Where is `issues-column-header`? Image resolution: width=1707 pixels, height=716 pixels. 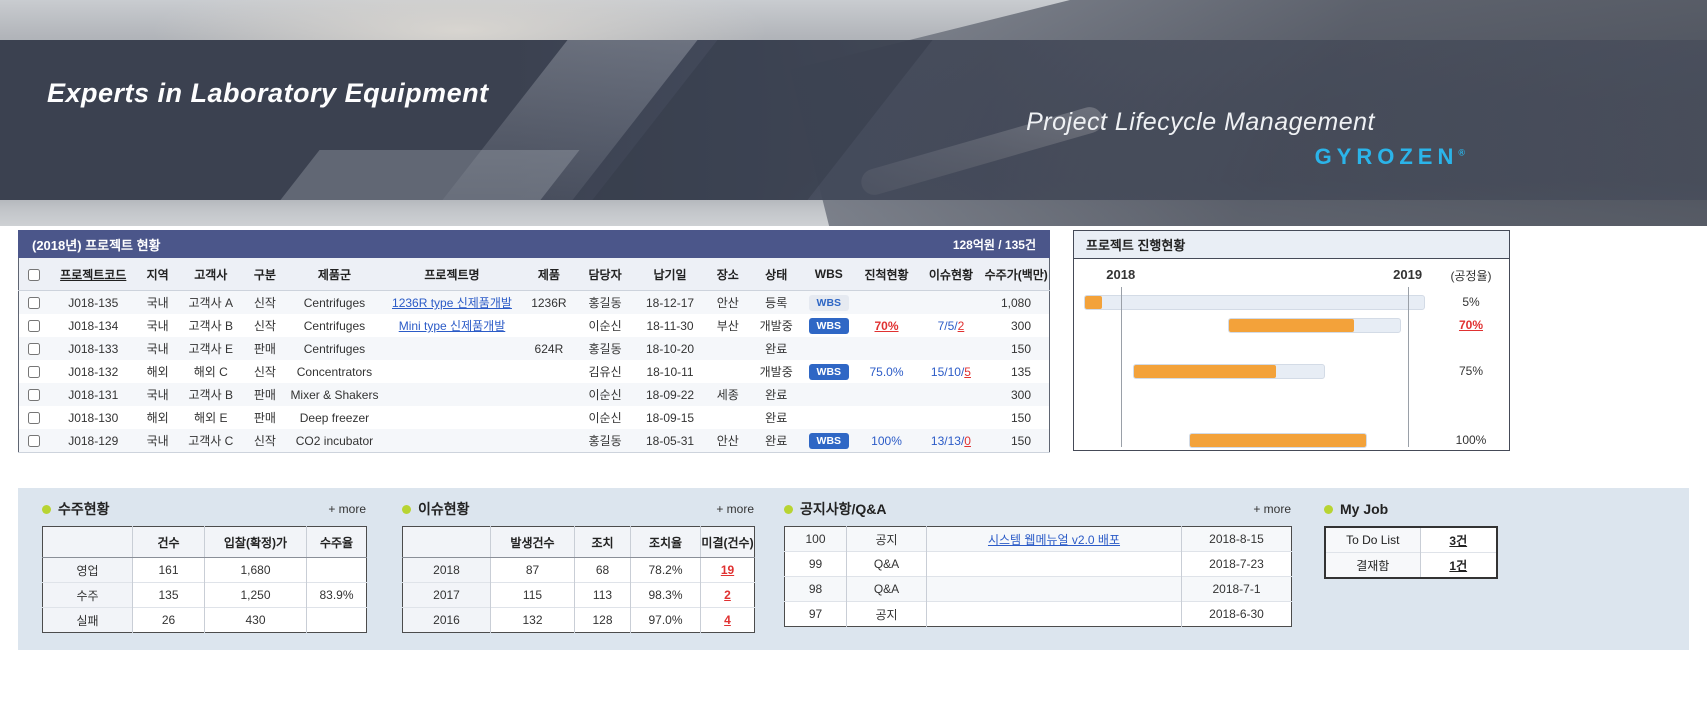 issues-column-header is located at coordinates (446, 542).